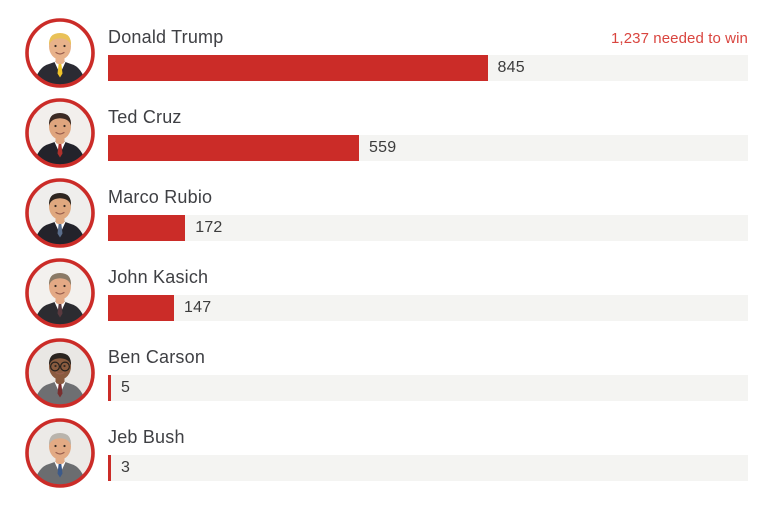 This screenshot has width=760, height=506. What do you see at coordinates (160, 197) in the screenshot?
I see `candidate-name: Marco Rubio` at bounding box center [160, 197].